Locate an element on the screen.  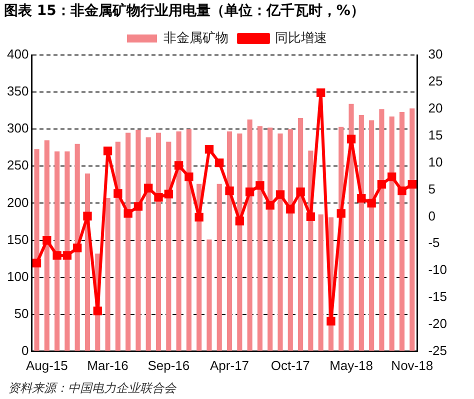
y2-tick-label: 10 is located at coordinates (435, 162).